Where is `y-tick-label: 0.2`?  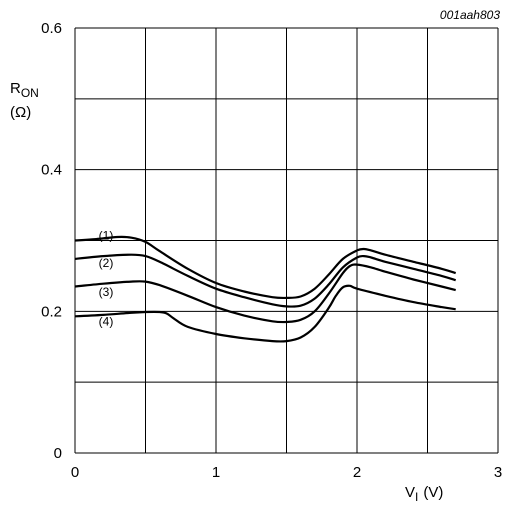
y-tick-label: 0.2 is located at coordinates (51, 311).